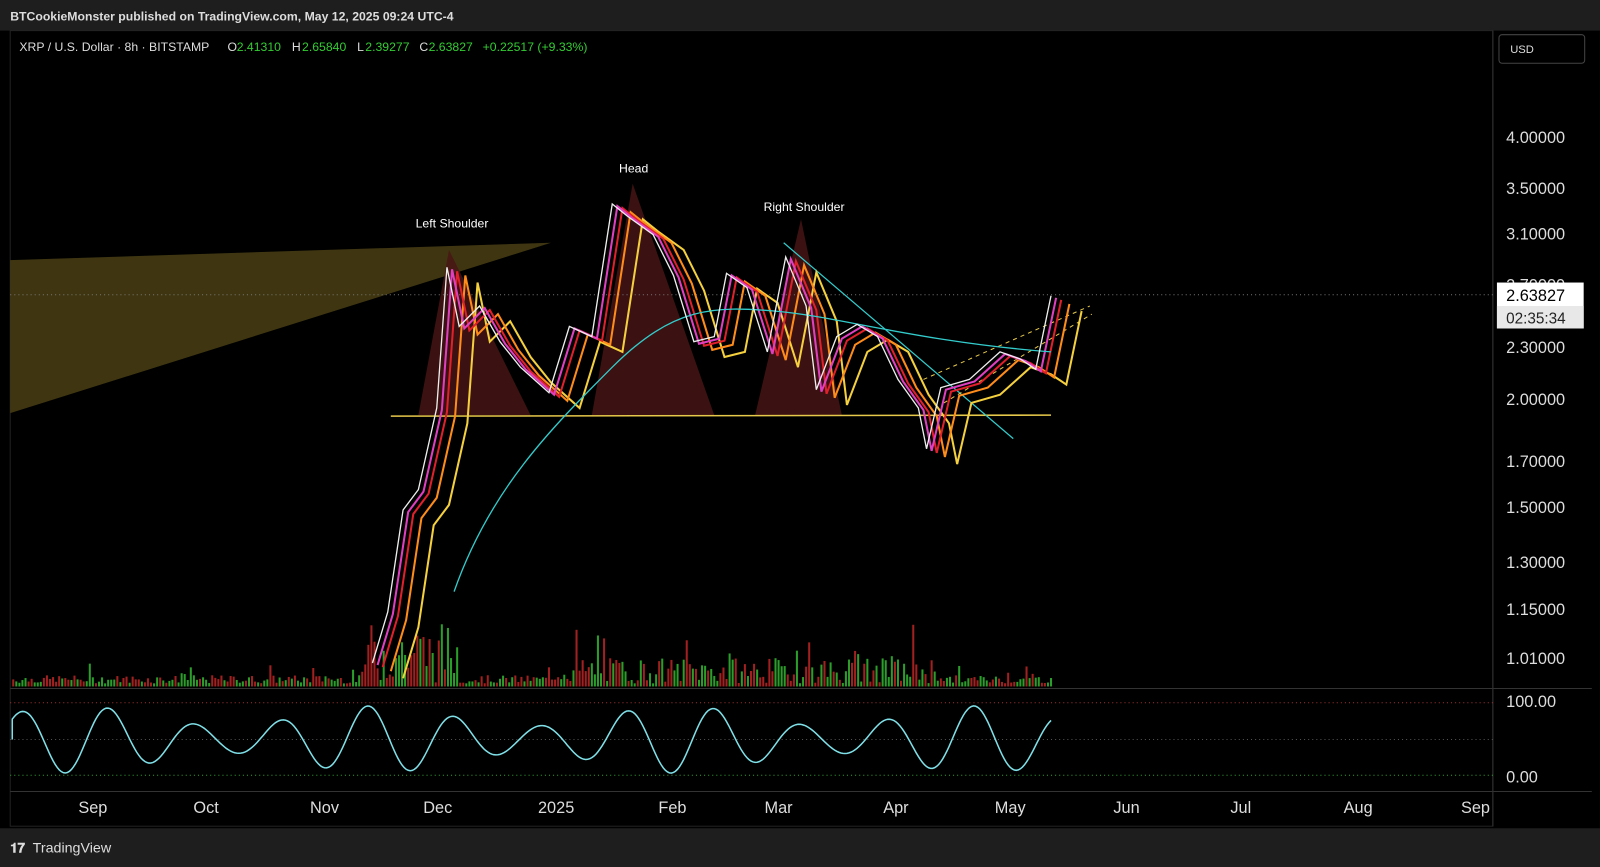  Describe the element at coordinates (437, 808) in the screenshot. I see `time-label: Dec` at that location.